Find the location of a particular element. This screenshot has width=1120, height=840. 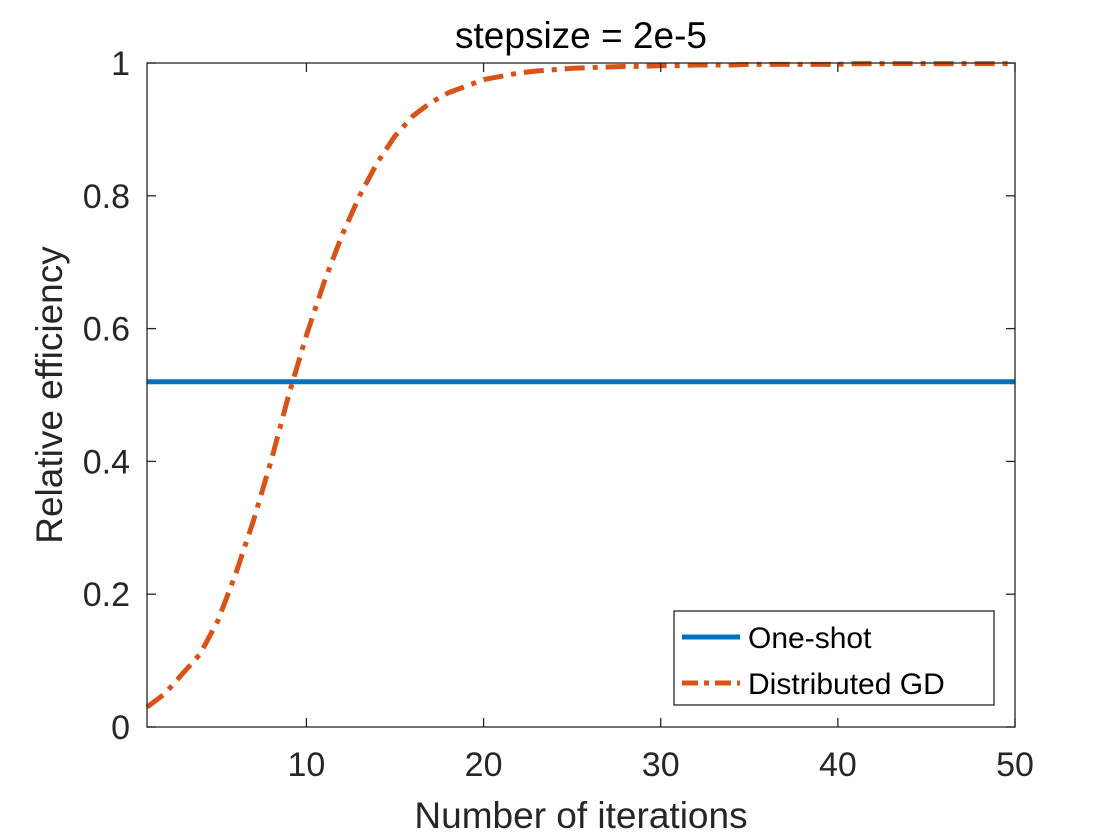

legend-label-2: Distributed GD is located at coordinates (846, 684).